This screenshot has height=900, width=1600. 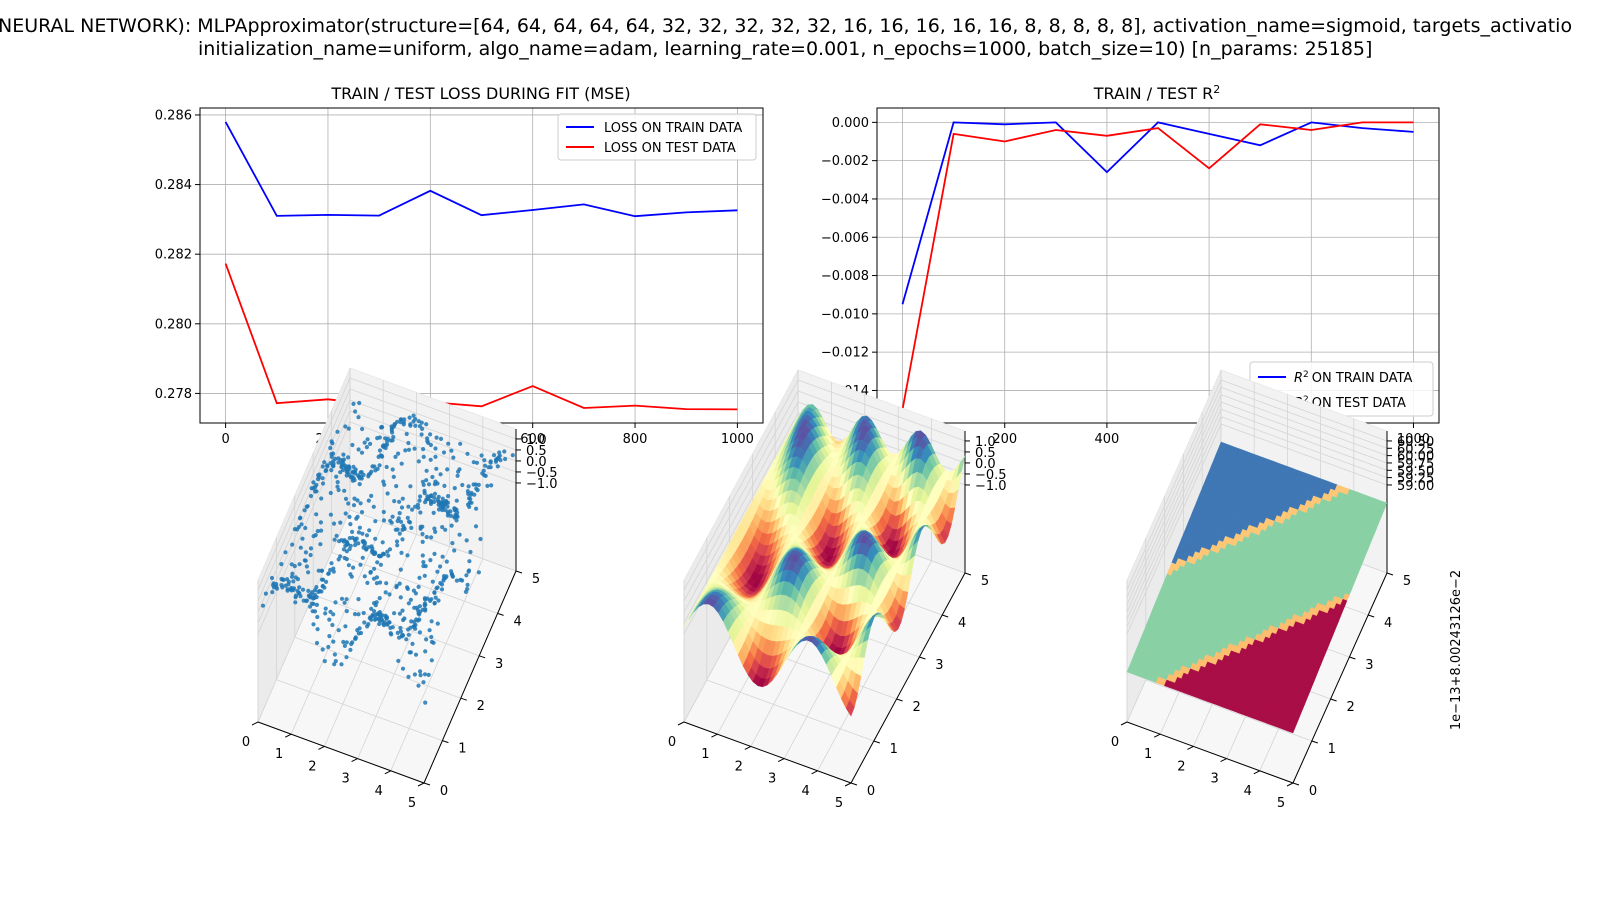 What do you see at coordinates (173, 394) in the screenshot?
I see `y-tick-label: 0.278` at bounding box center [173, 394].